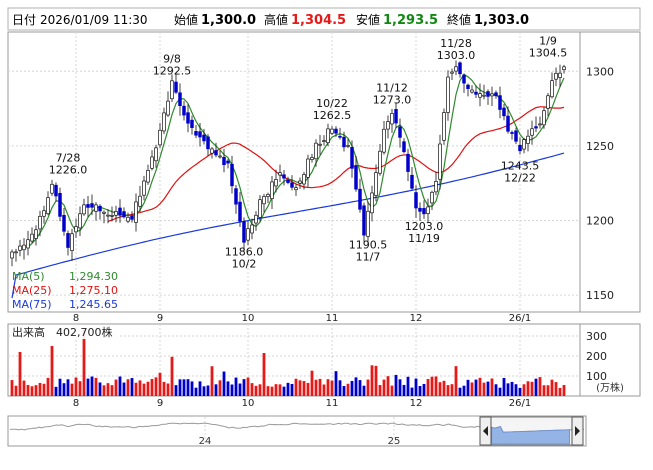  What do you see at coordinates (368, 19) in the screenshot?
I see `low-label: 安値` at bounding box center [368, 19].